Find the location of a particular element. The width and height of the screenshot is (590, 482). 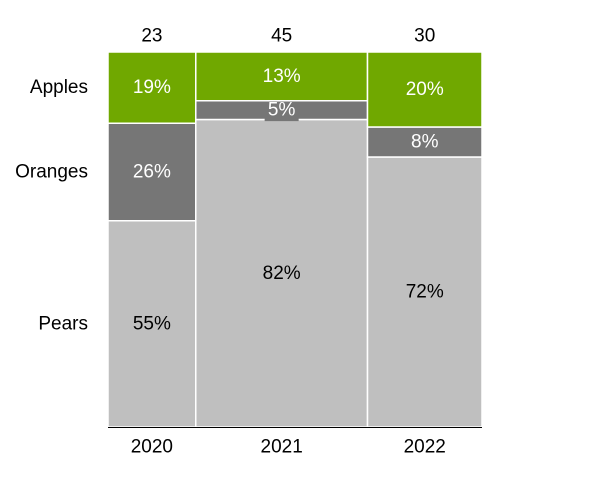

segment-apples-2022 is located at coordinates (424, 89).